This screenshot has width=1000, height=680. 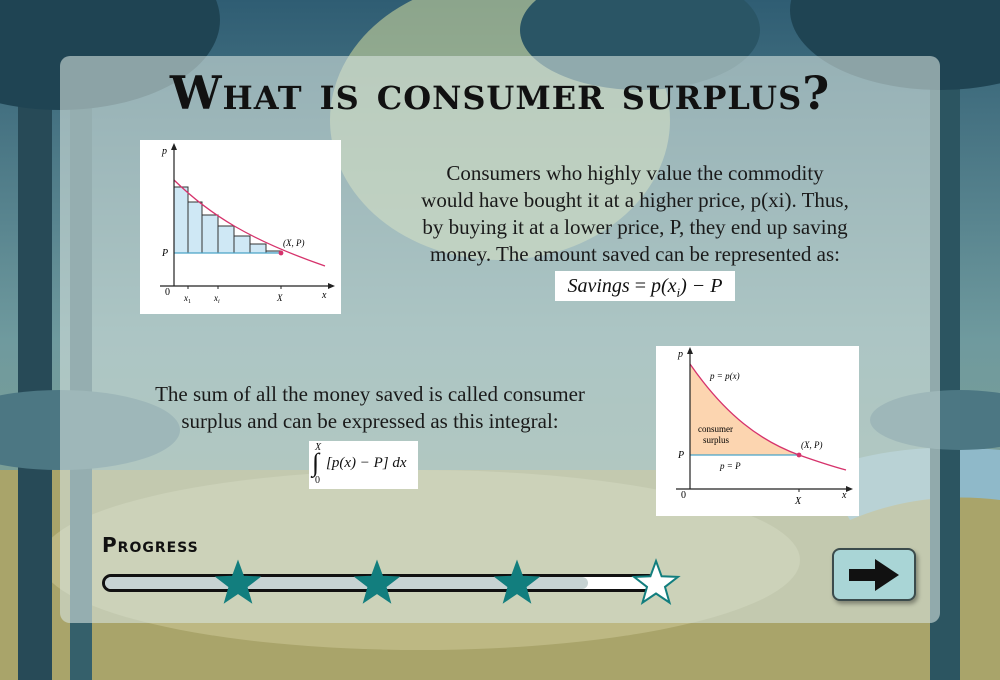 What do you see at coordinates (164, 151) in the screenshot?
I see `left-y-axis-label: p` at bounding box center [164, 151].